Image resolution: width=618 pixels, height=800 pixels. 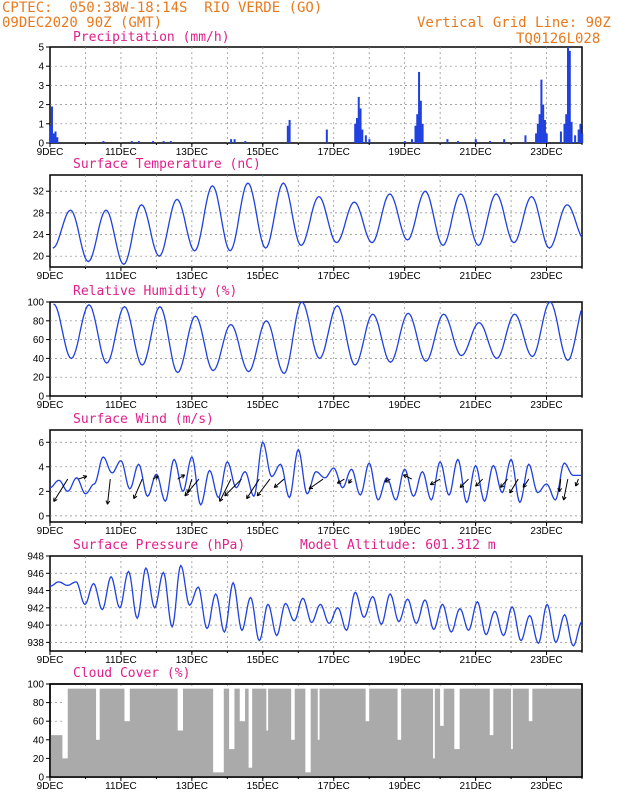 I want to click on station-header: CPTEC: 050:38W-18:14S RIO VERDE (GO), so click(x=162, y=8).